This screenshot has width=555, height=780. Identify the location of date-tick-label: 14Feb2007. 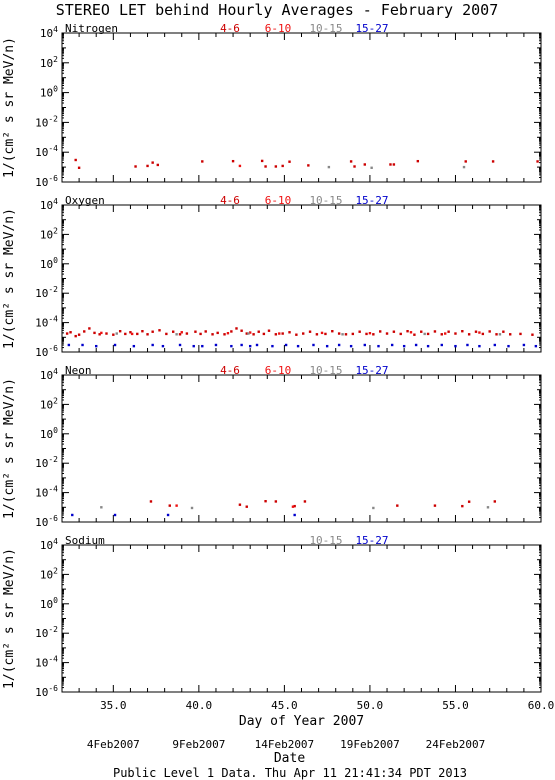
(285, 744).